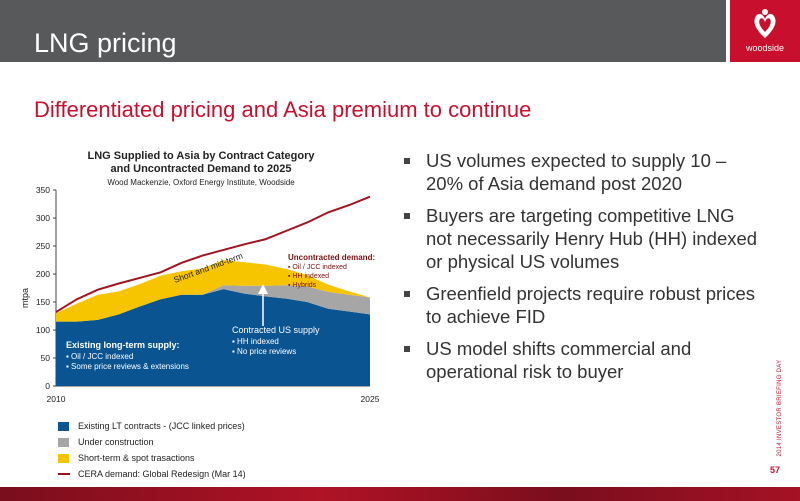 This screenshot has height=501, width=800. I want to click on legend-label-short-term: Short-term & spot trasactions, so click(136, 458).